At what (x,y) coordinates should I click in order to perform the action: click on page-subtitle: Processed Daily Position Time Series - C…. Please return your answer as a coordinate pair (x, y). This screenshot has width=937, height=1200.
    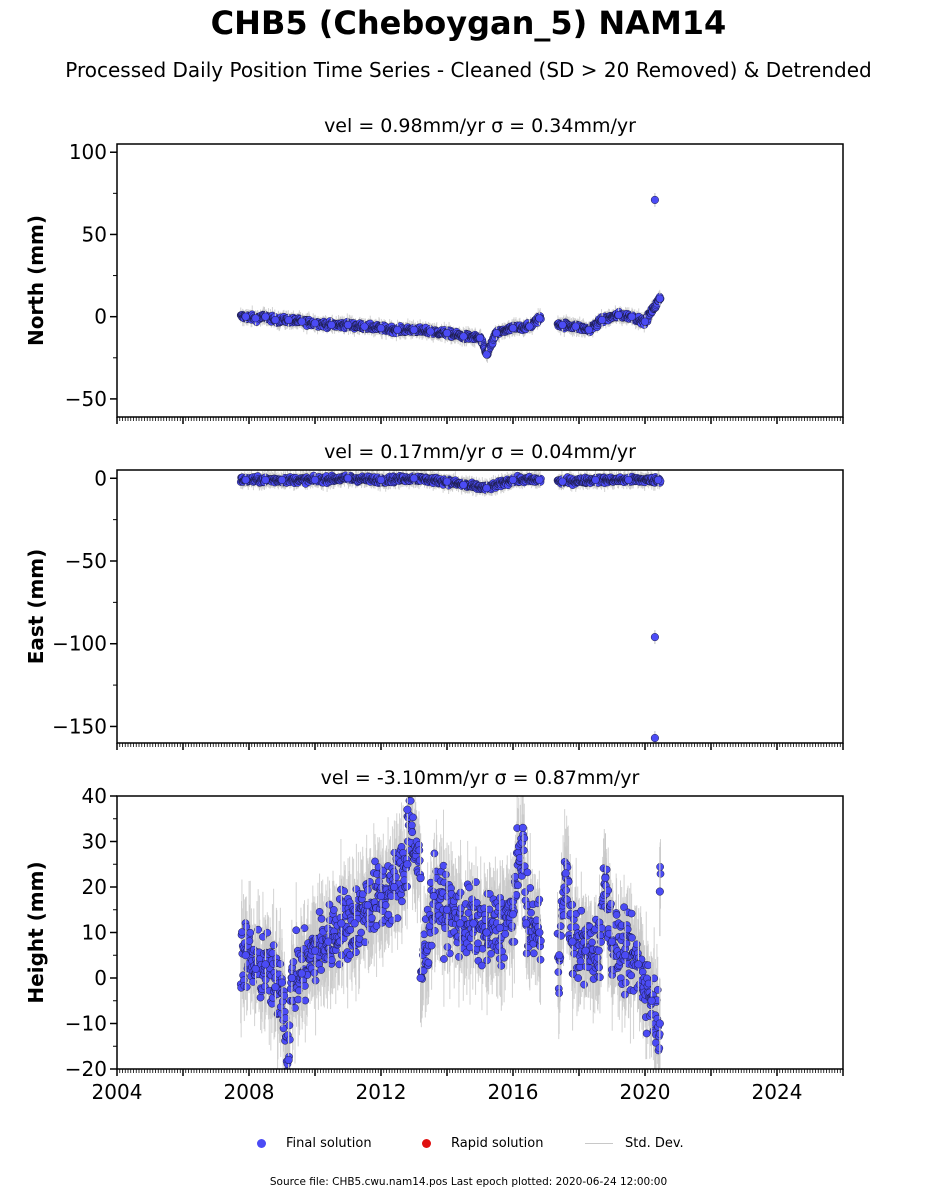
    Looking at the image, I should click on (468, 70).